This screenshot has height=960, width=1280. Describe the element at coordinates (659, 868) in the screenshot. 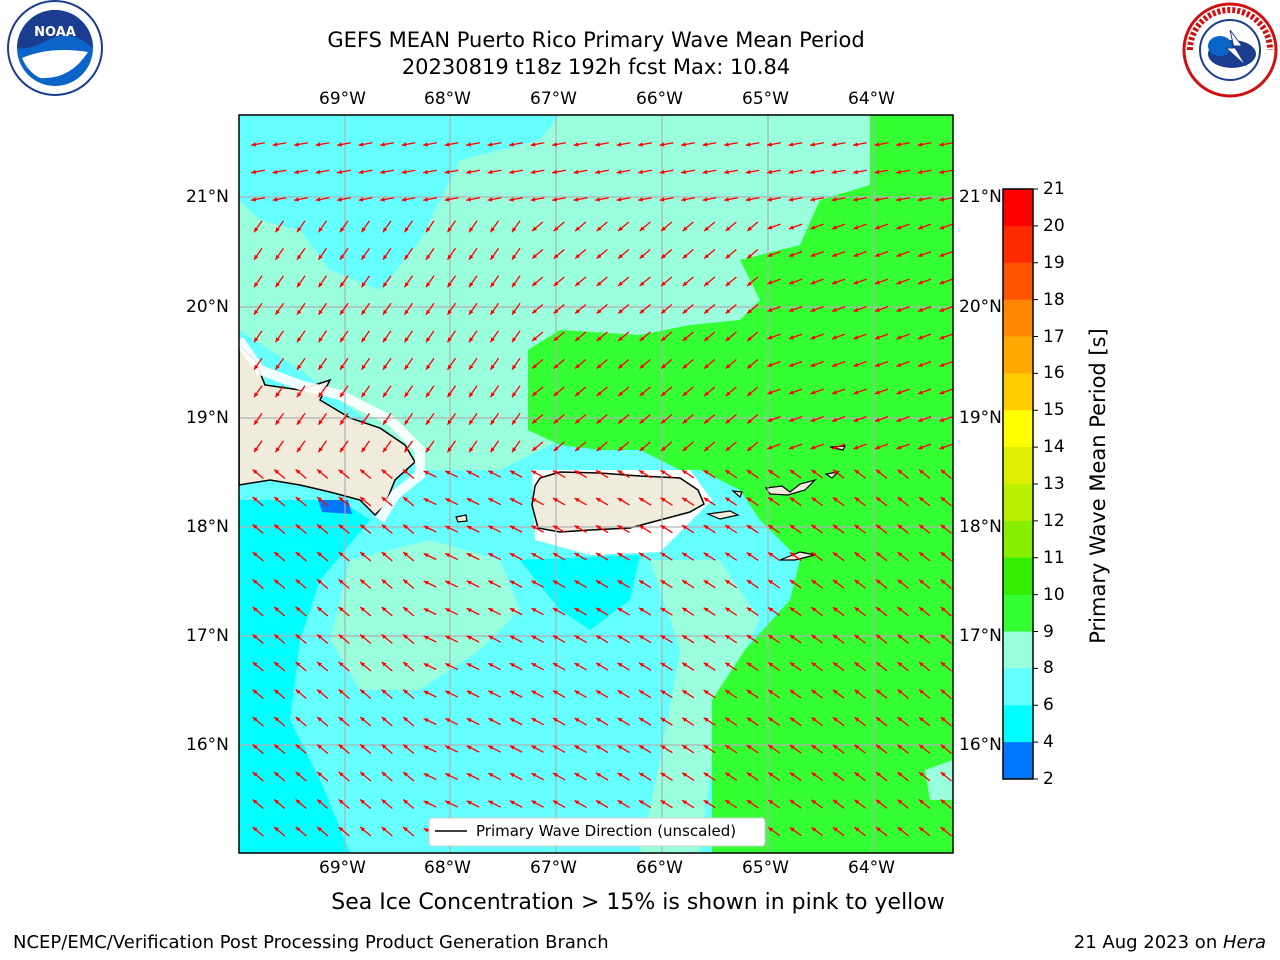

I see `lon-label-bottom: 66°W` at that location.